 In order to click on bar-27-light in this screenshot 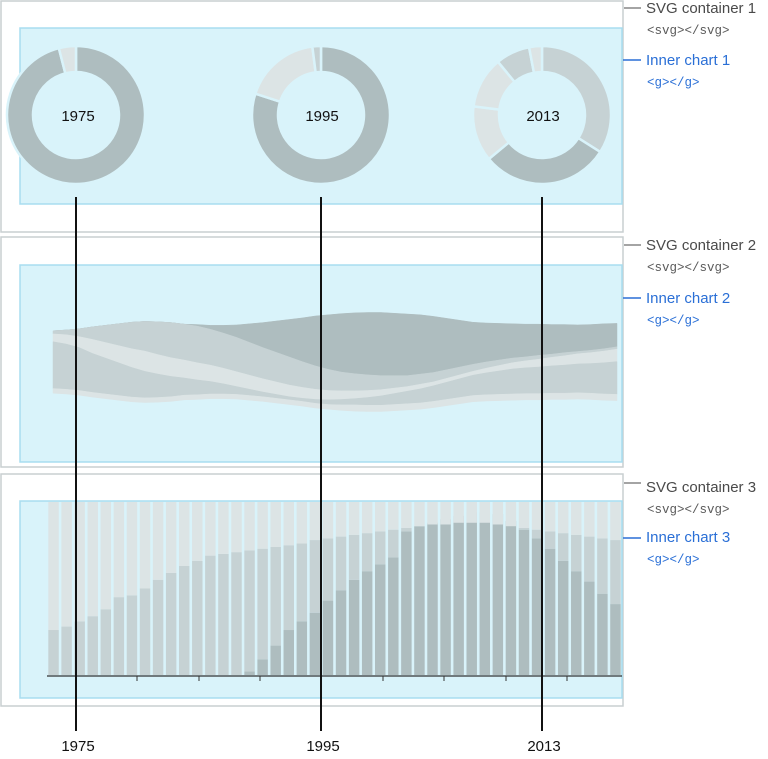, I will do `click(406, 515)`.